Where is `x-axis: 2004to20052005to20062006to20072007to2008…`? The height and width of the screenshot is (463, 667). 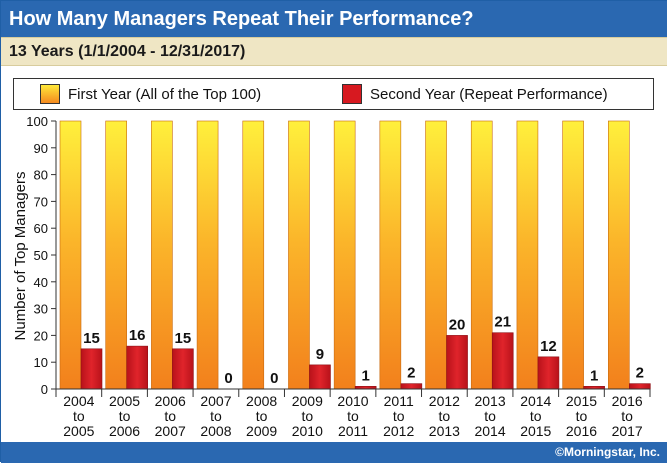
x-axis: 2004to20052005to20062006to20072007to2008… is located at coordinates (353, 413).